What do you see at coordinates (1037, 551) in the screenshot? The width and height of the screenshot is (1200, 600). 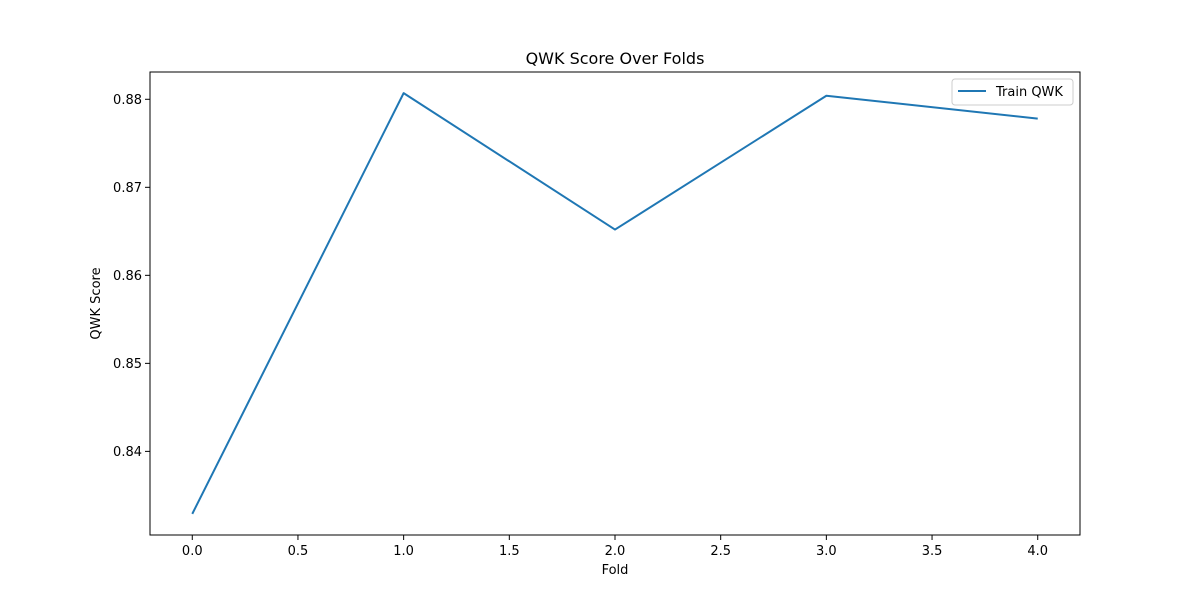 I see `x-tick-label: 4.0` at bounding box center [1037, 551].